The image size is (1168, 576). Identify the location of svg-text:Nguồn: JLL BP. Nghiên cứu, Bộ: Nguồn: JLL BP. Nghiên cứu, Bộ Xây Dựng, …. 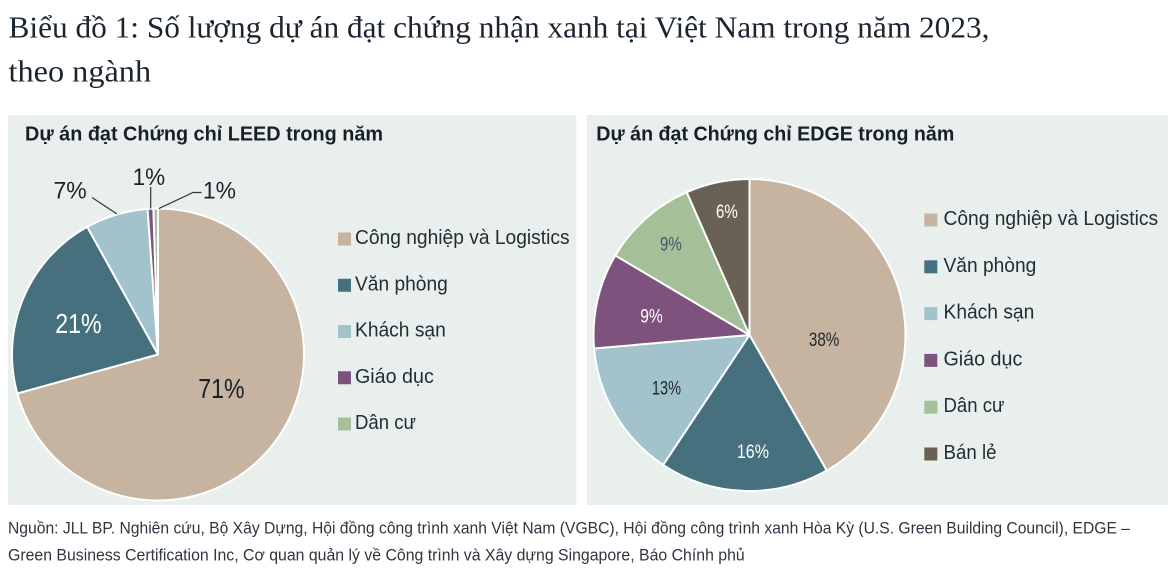
(569, 527).